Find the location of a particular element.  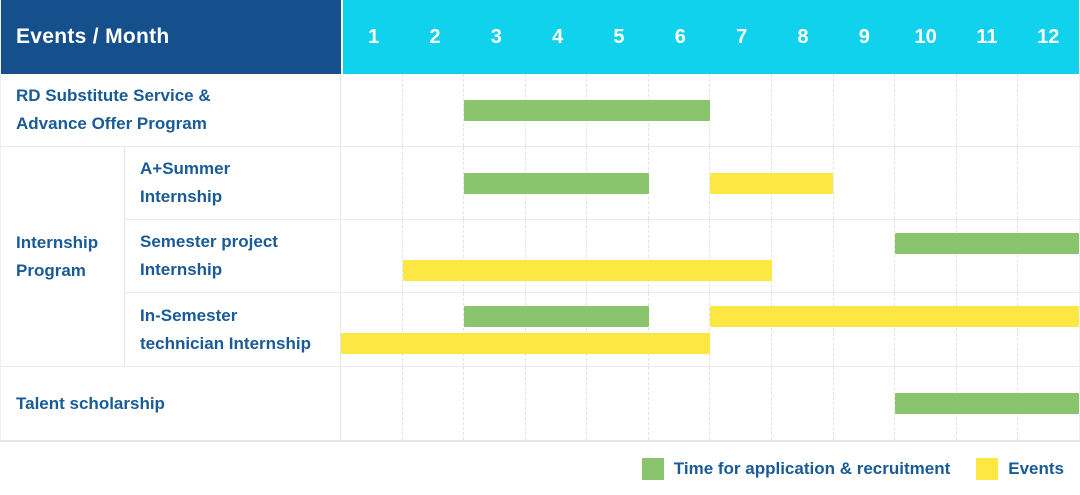

month-header-2: 2 is located at coordinates (435, 36).